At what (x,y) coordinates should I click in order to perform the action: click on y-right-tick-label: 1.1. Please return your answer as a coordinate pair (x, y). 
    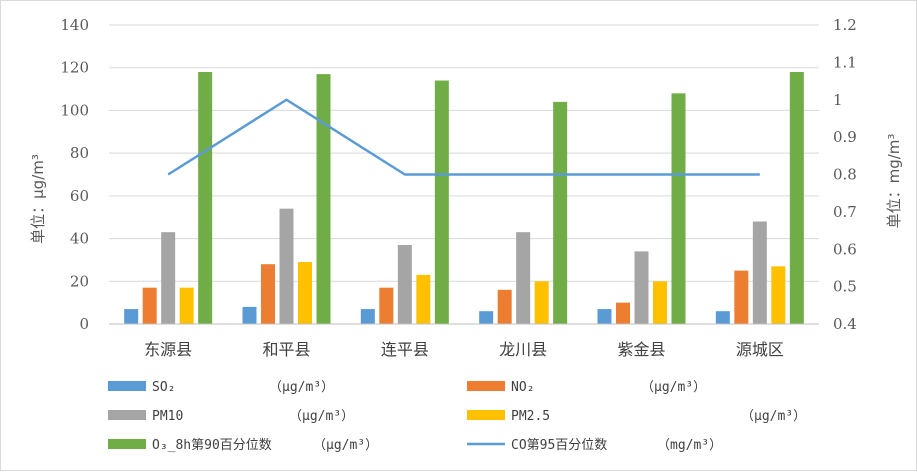
    Looking at the image, I should click on (845, 62).